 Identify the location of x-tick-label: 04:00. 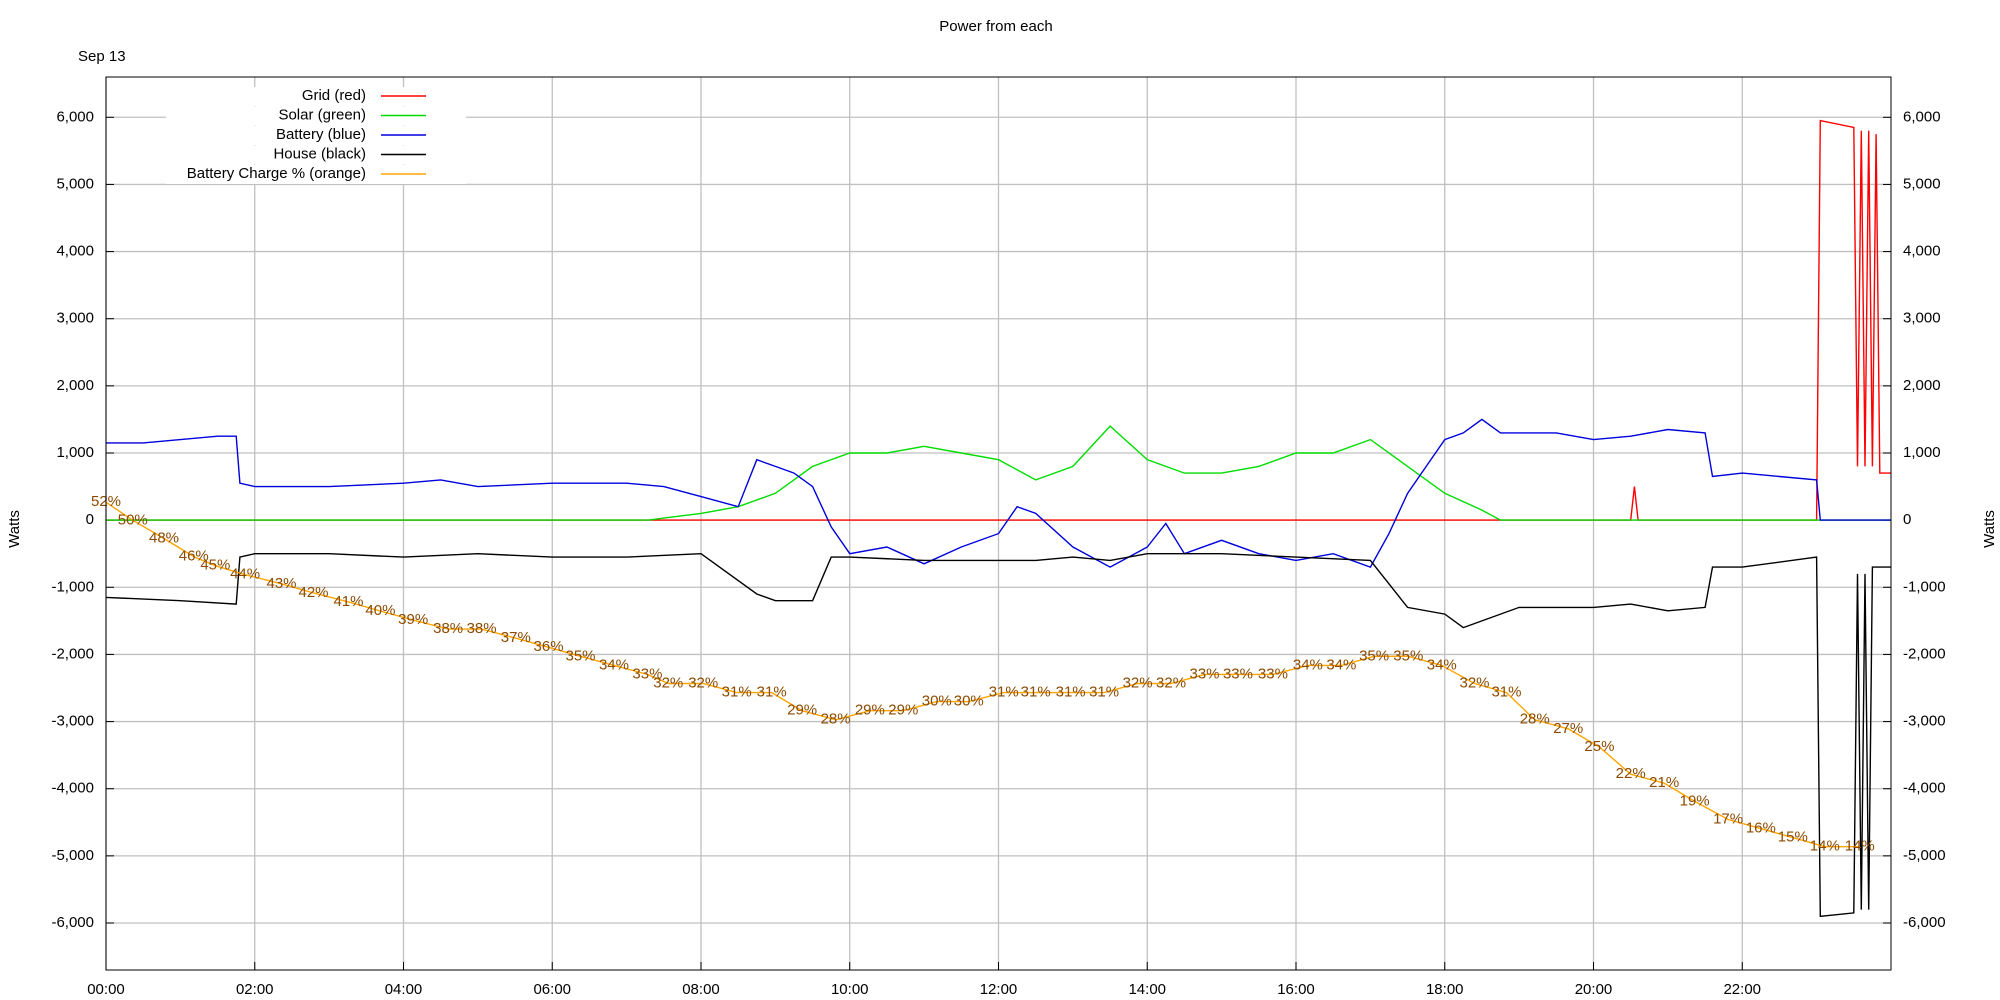
(404, 989).